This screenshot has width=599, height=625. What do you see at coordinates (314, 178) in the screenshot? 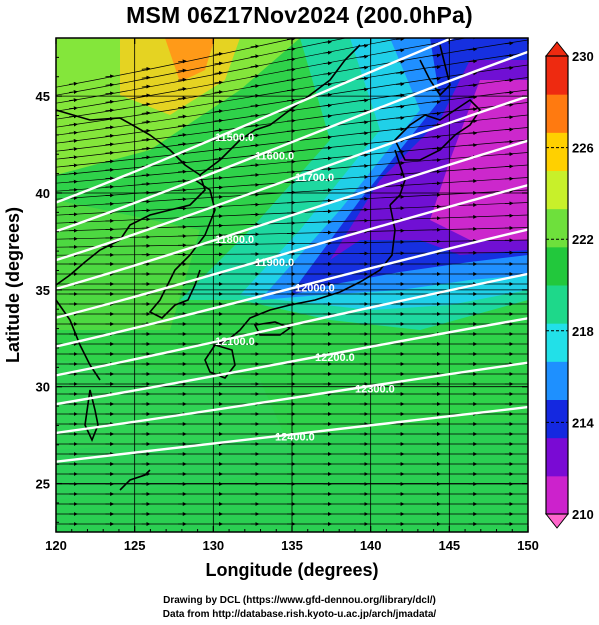
I see `contour-label: 11700.0` at bounding box center [314, 178].